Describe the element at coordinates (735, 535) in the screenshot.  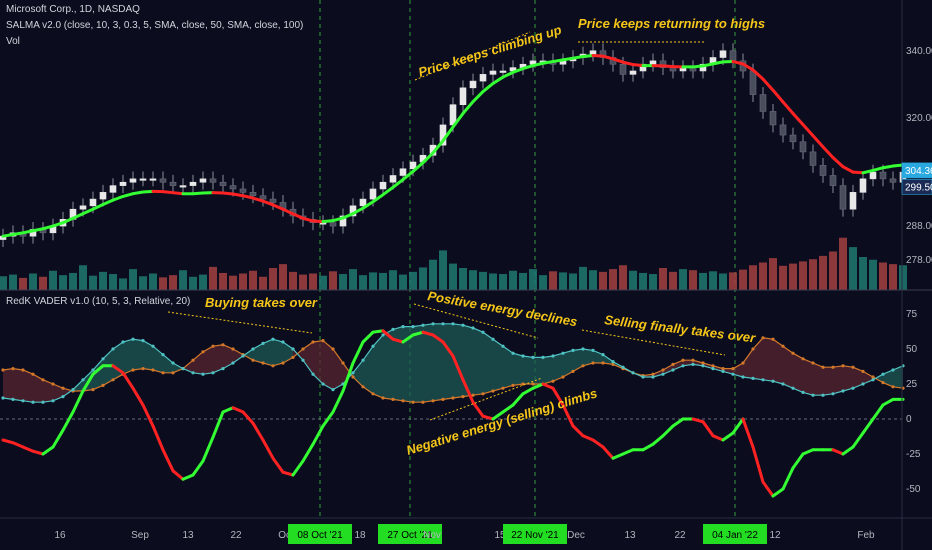
I see `highlighted-date-label: 04 Jan '22` at that location.